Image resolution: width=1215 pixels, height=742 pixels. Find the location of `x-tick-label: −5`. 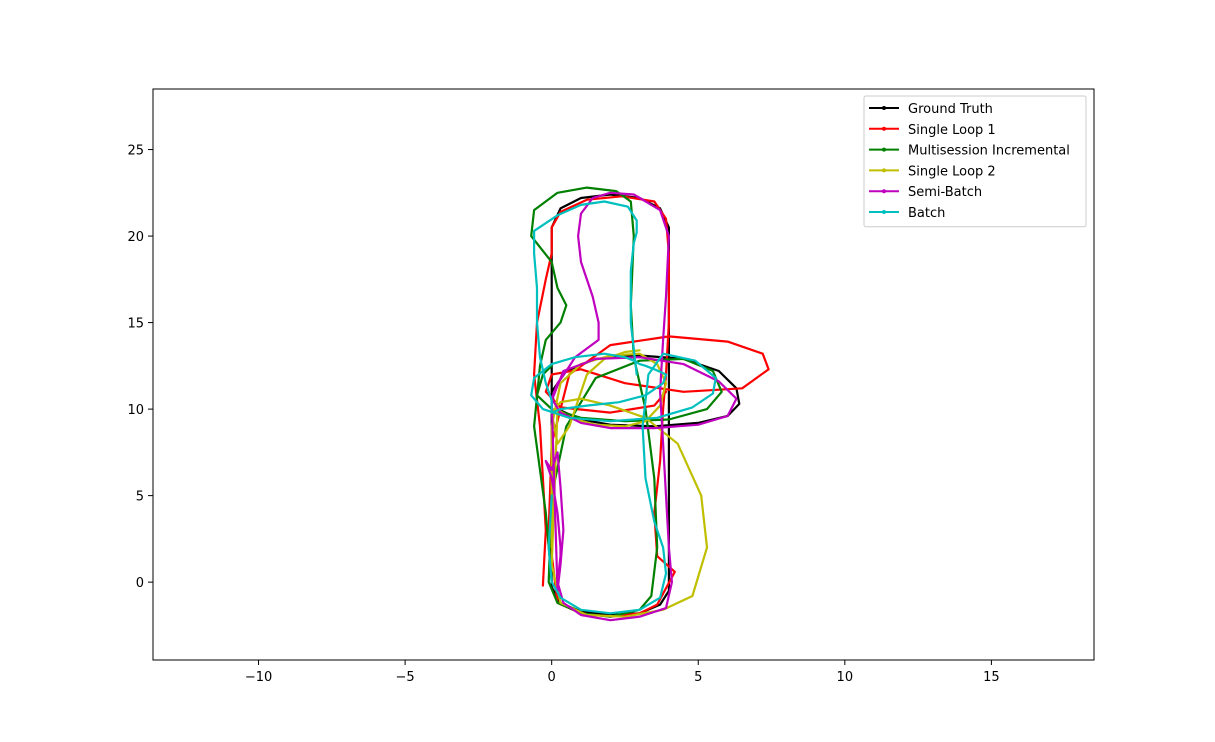

x-tick-label: −5 is located at coordinates (405, 677).